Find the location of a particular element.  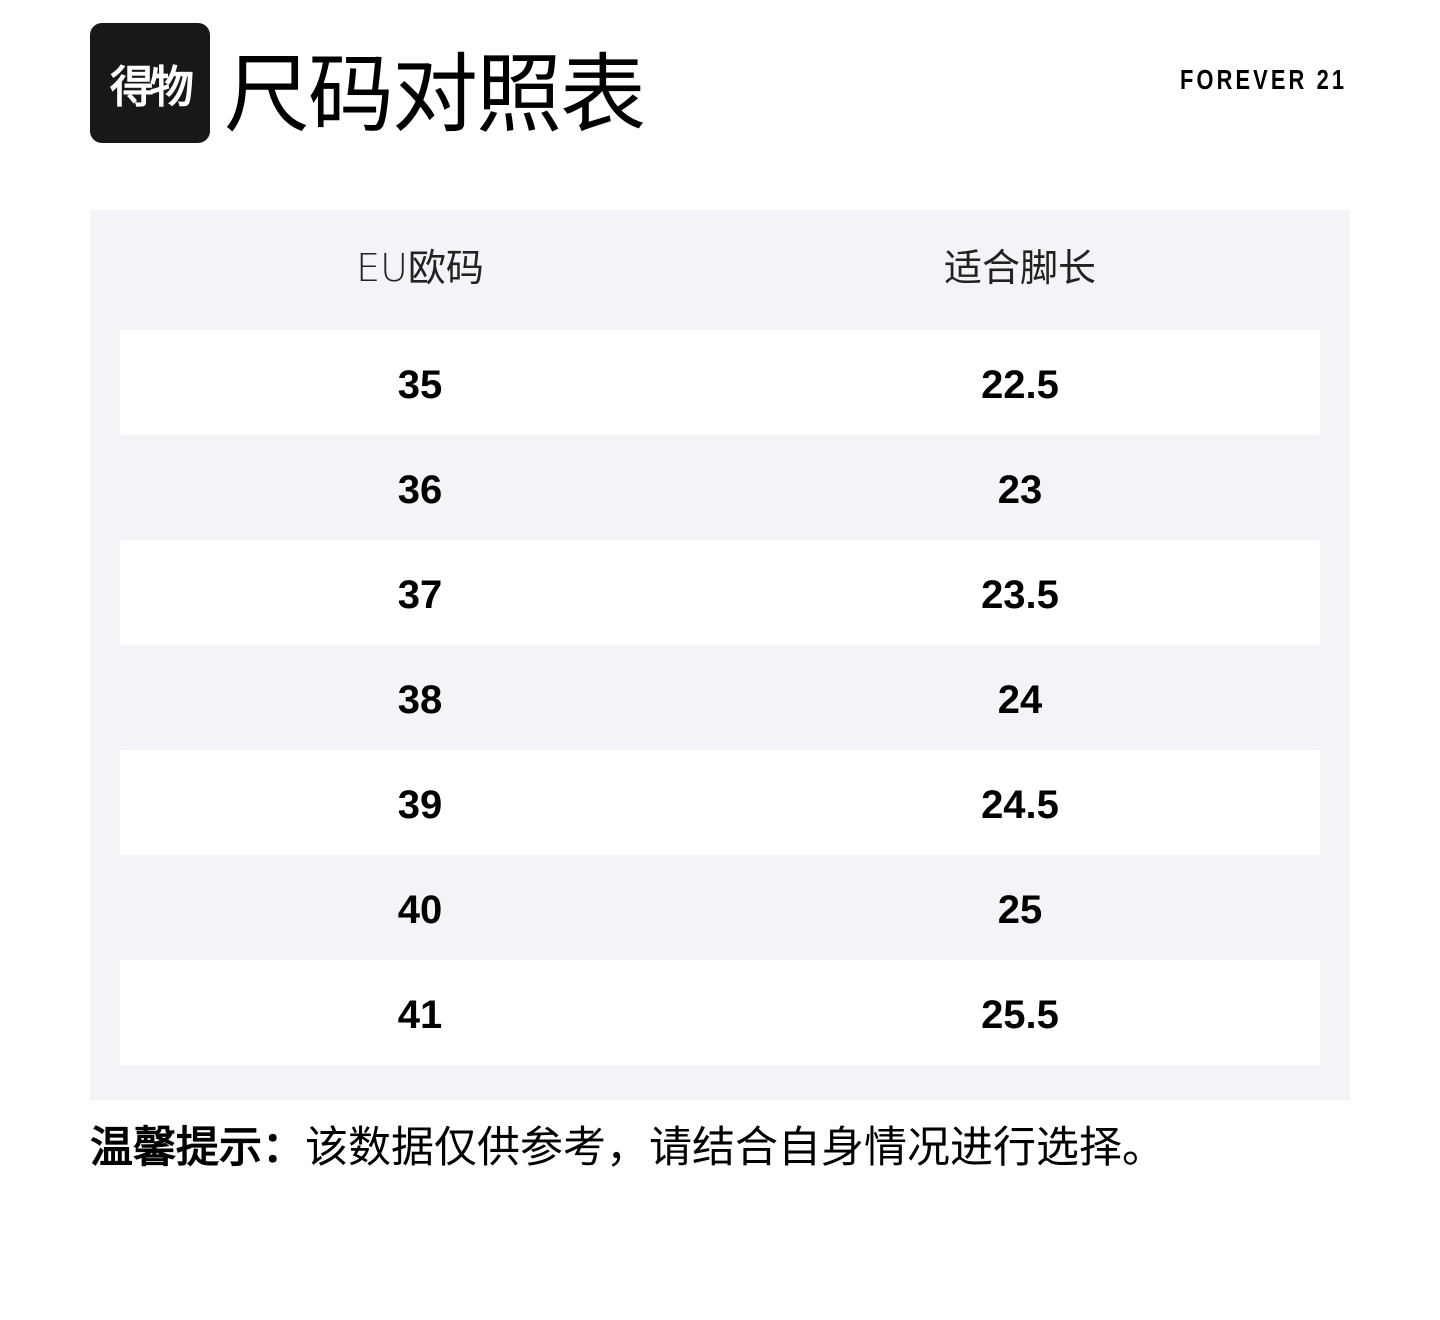

table-row: 40 25 is located at coordinates (720, 907).